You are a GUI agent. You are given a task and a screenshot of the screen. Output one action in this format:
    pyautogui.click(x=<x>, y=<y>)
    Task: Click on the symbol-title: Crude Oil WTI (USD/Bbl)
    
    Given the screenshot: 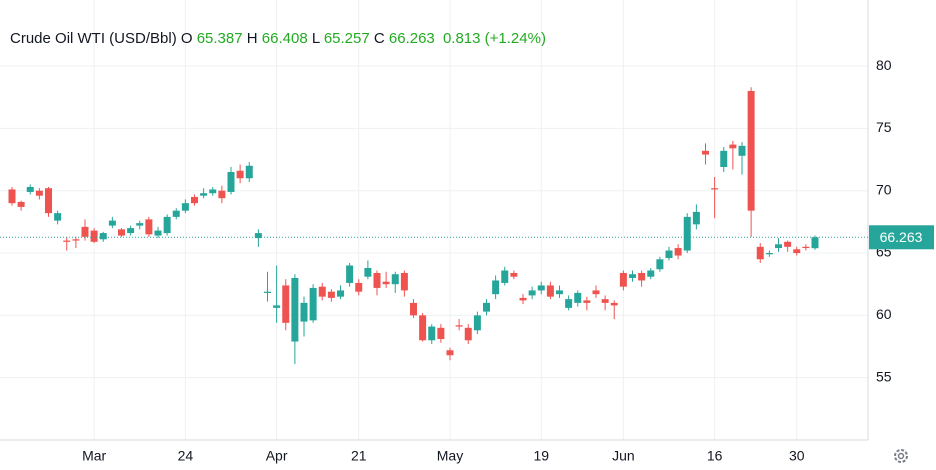 What is the action you would take?
    pyautogui.click(x=93, y=38)
    